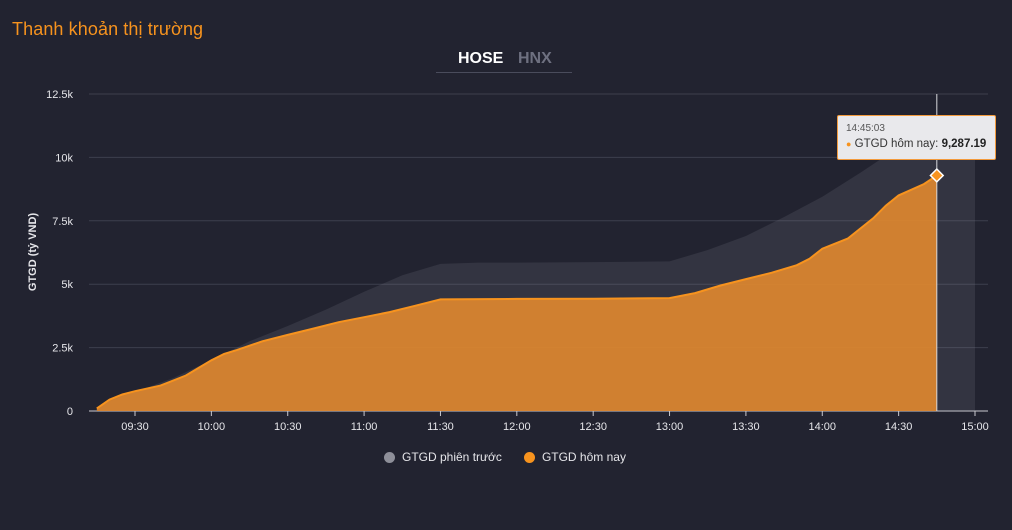 Image resolution: width=1012 pixels, height=530 pixels. What do you see at coordinates (108, 29) in the screenshot?
I see `panel-title: Thanh khoản thị trường` at bounding box center [108, 29].